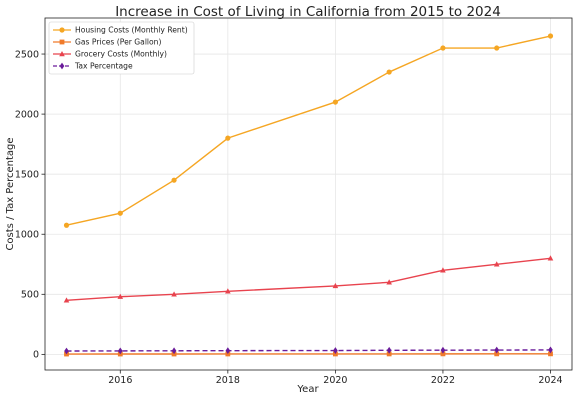 Image resolution: width=578 pixels, height=400 pixels. What do you see at coordinates (27, 174) in the screenshot?
I see `y-tick-label: 1500` at bounding box center [27, 174].